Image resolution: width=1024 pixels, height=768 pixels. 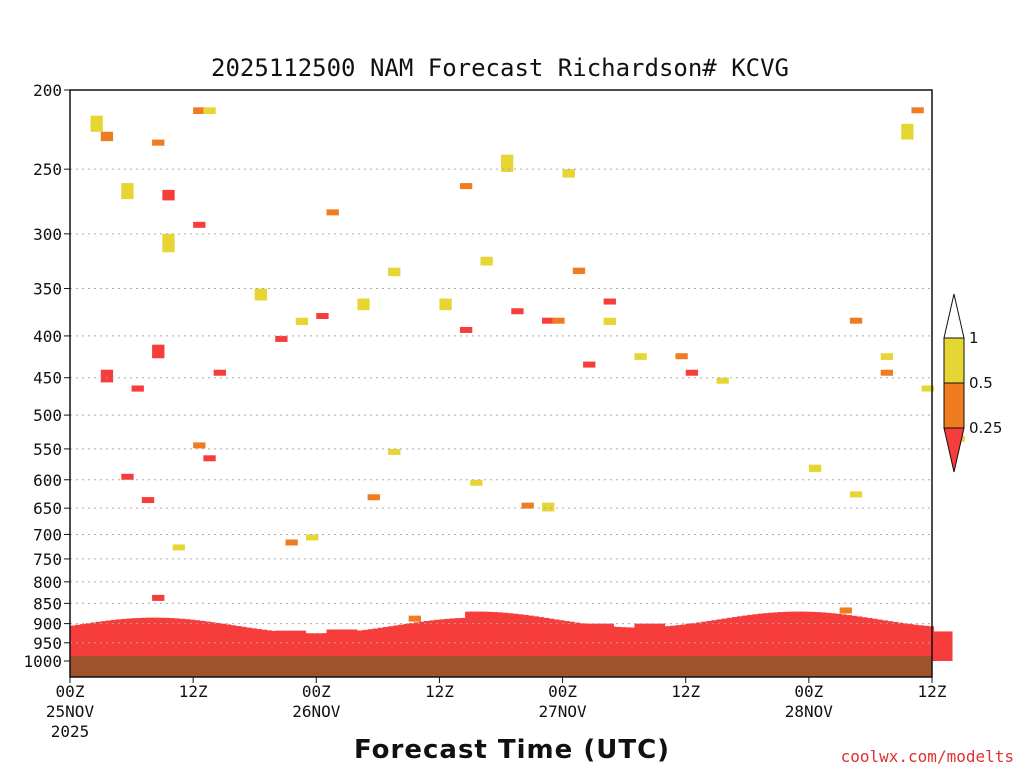 What do you see at coordinates (981, 383) in the screenshot?
I see `colorbar-label: 0.5` at bounding box center [981, 383].